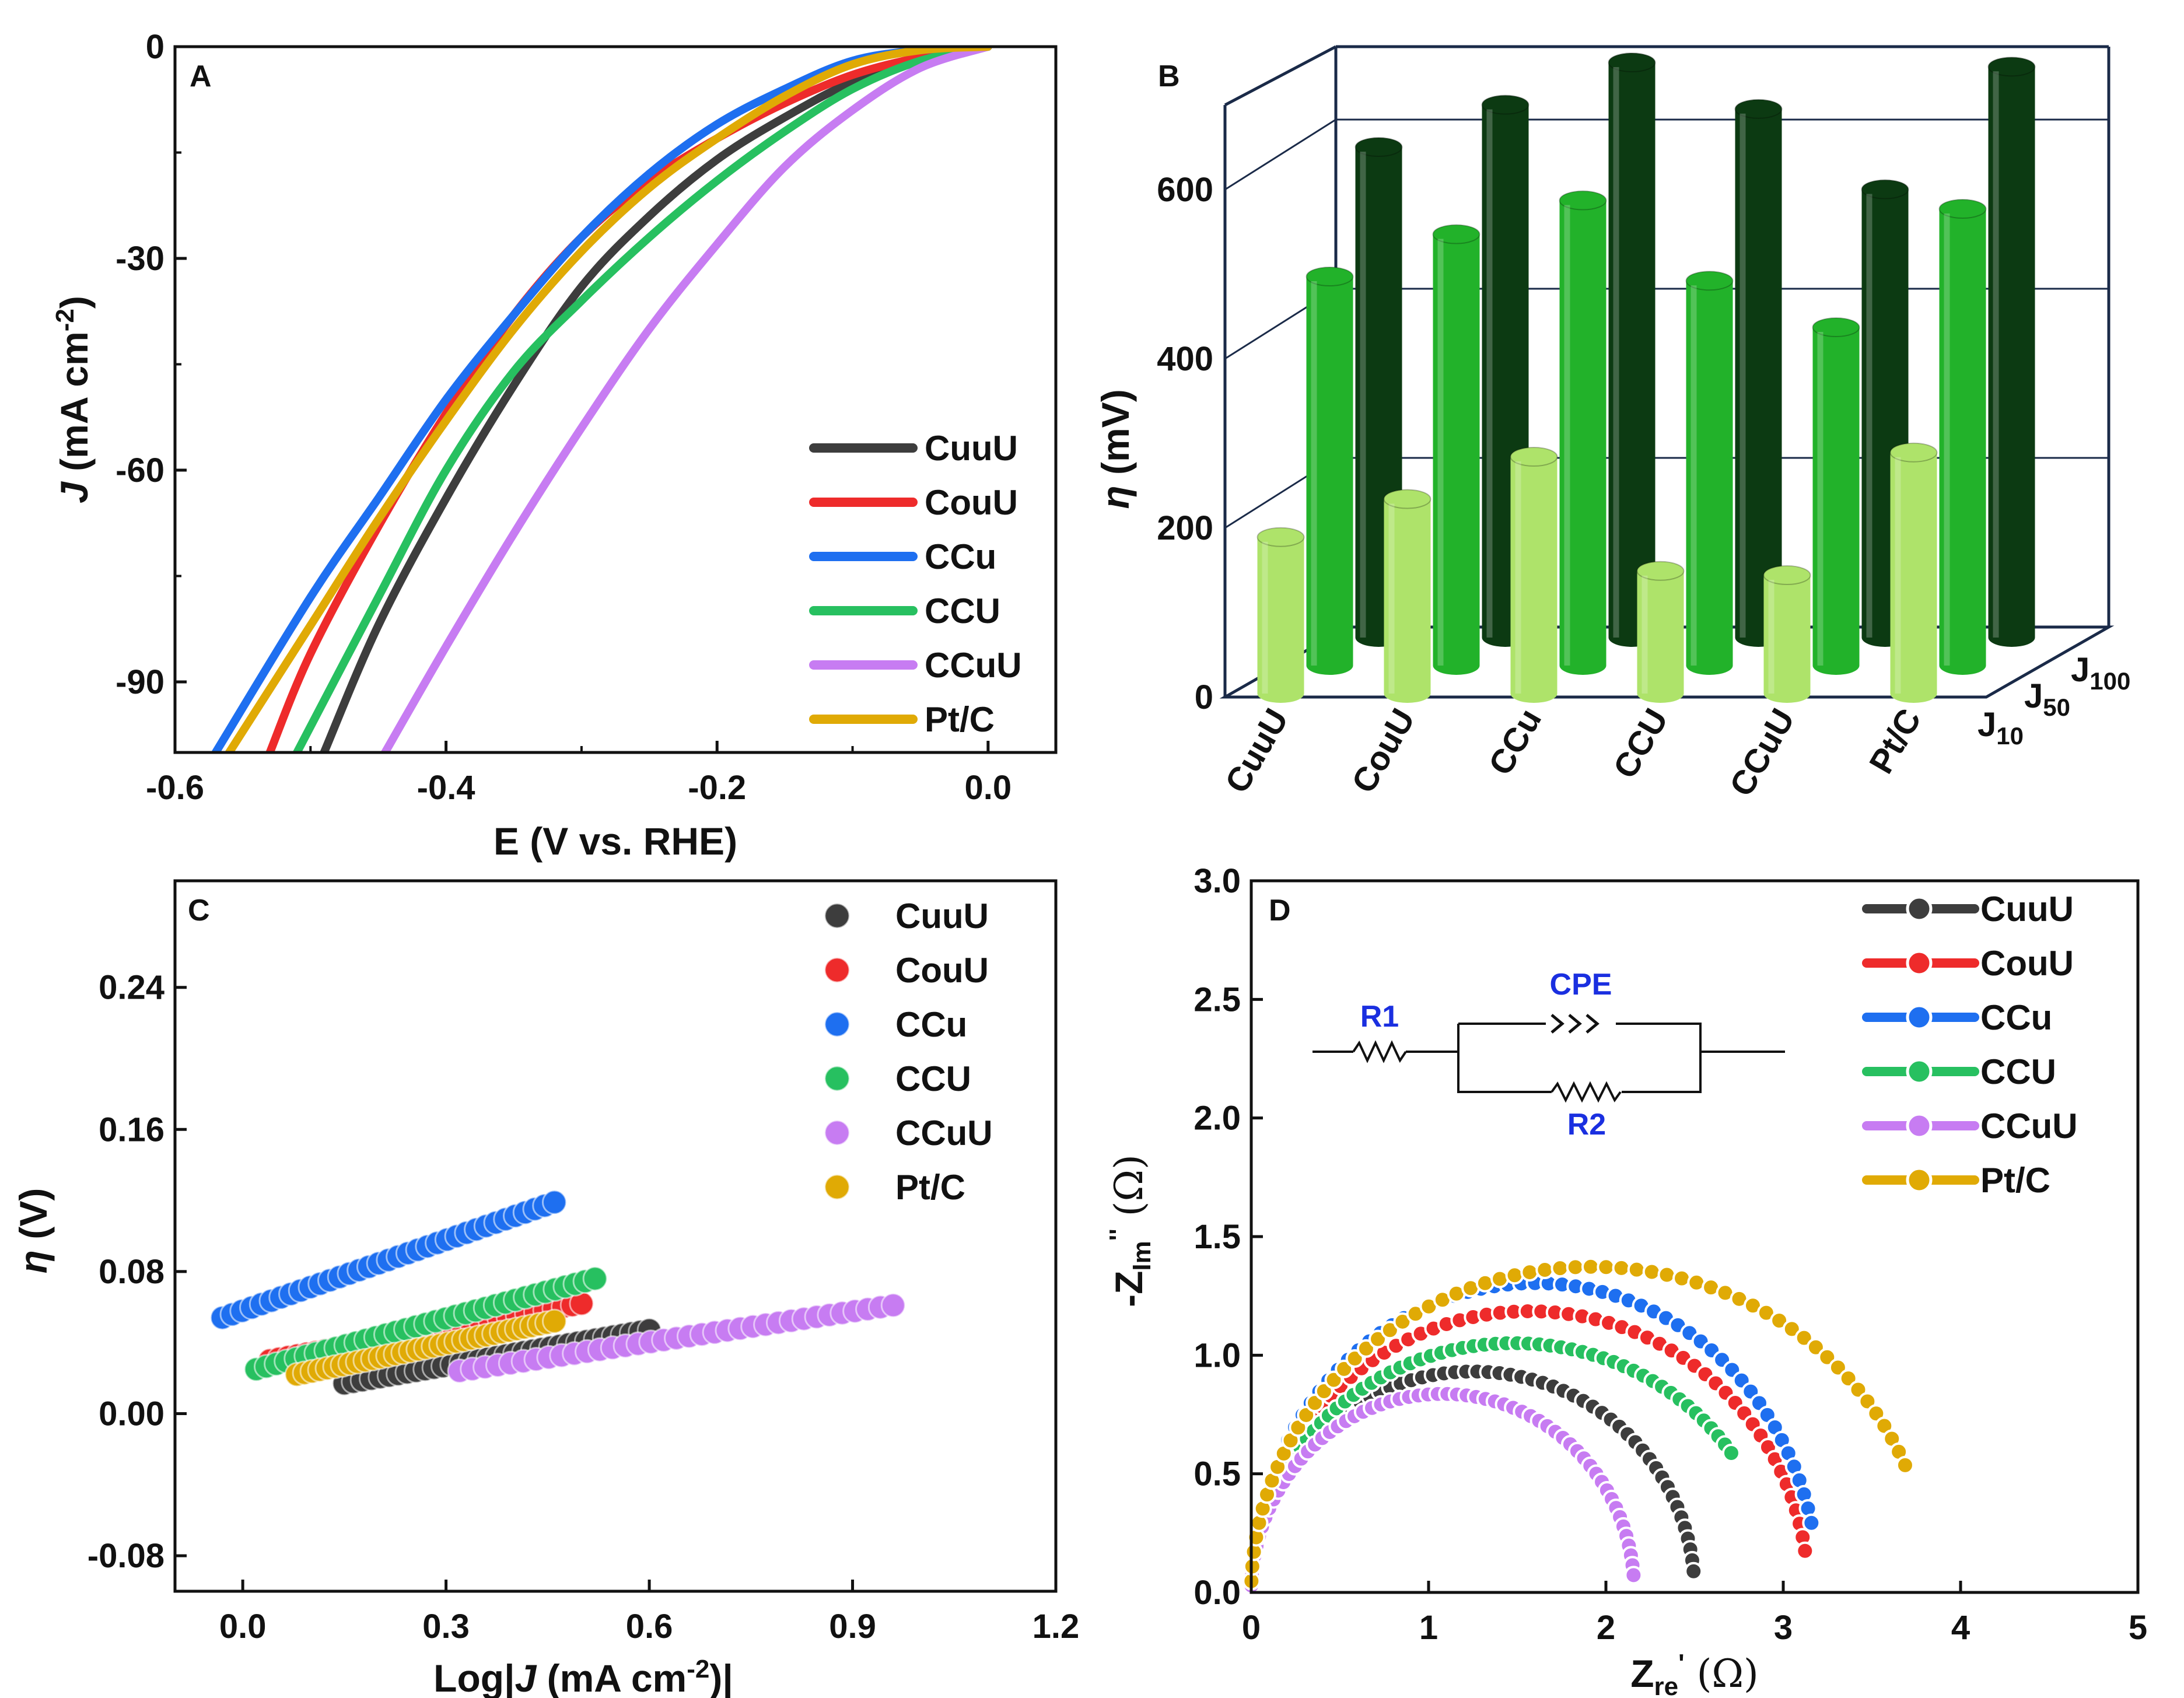 The width and height of the screenshot is (2184, 1698). Describe the element at coordinates (1130, 1230) in the screenshot. I see `panel-d-ylabel: -ZIm'' (Ω)` at that location.